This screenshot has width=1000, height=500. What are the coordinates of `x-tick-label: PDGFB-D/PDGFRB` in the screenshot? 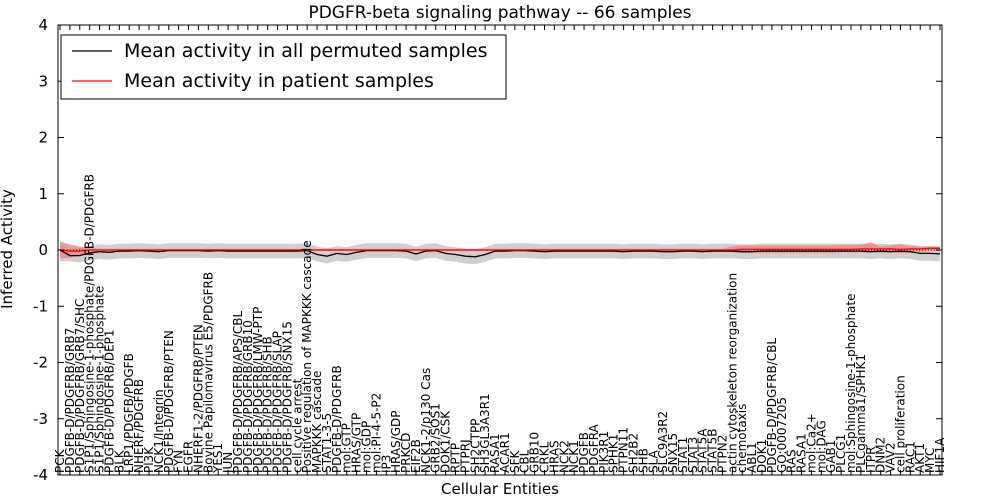 It's located at (337, 419).